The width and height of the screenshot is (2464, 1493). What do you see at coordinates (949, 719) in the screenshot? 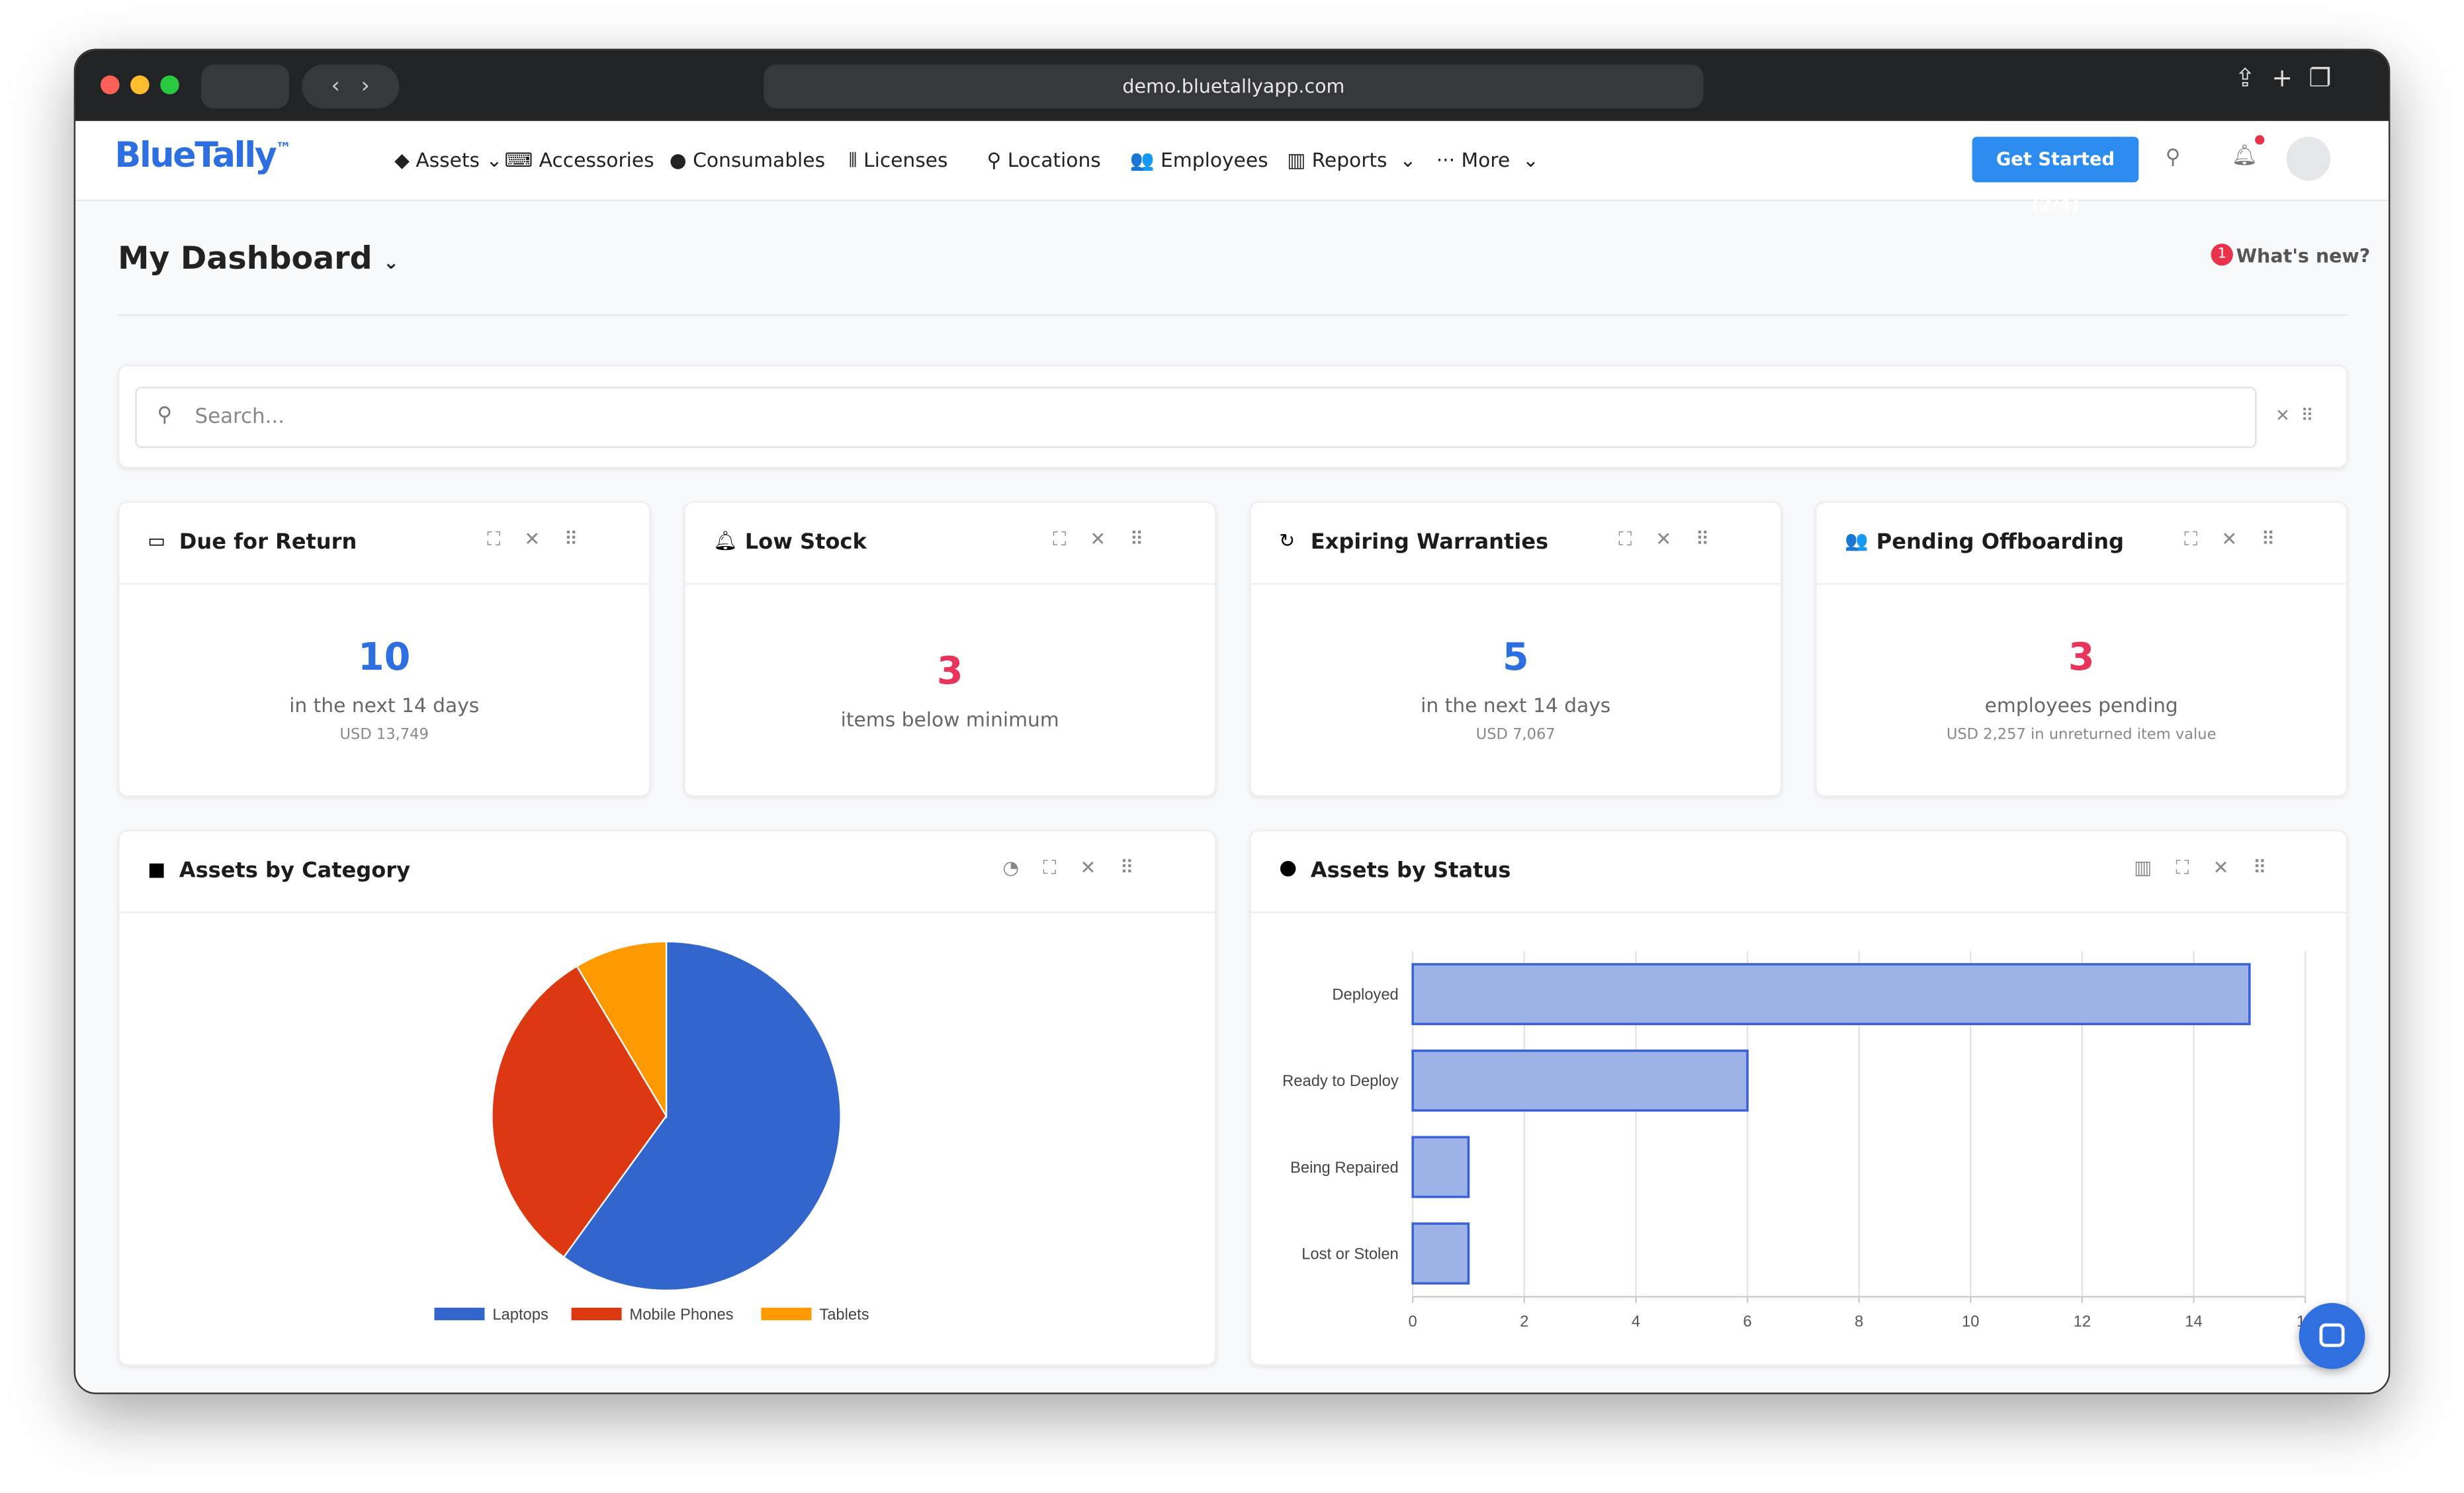
I see `stat-subtitle: items below minimum` at bounding box center [949, 719].